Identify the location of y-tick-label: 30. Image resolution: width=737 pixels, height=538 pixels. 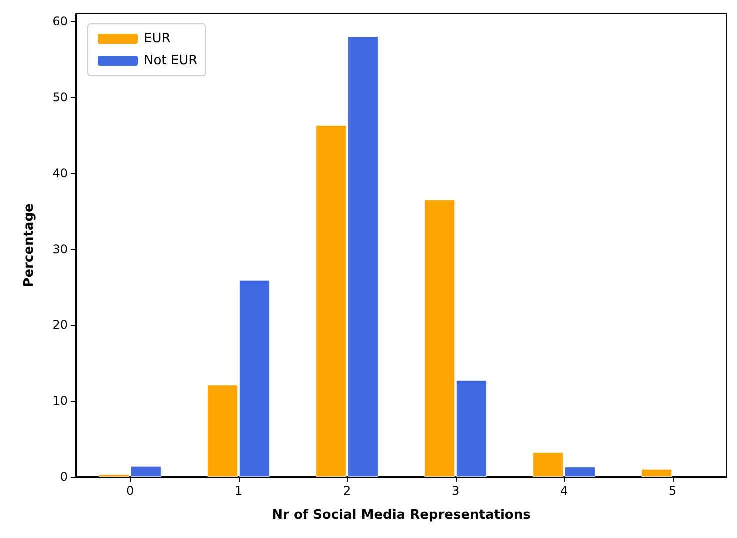
(60, 249).